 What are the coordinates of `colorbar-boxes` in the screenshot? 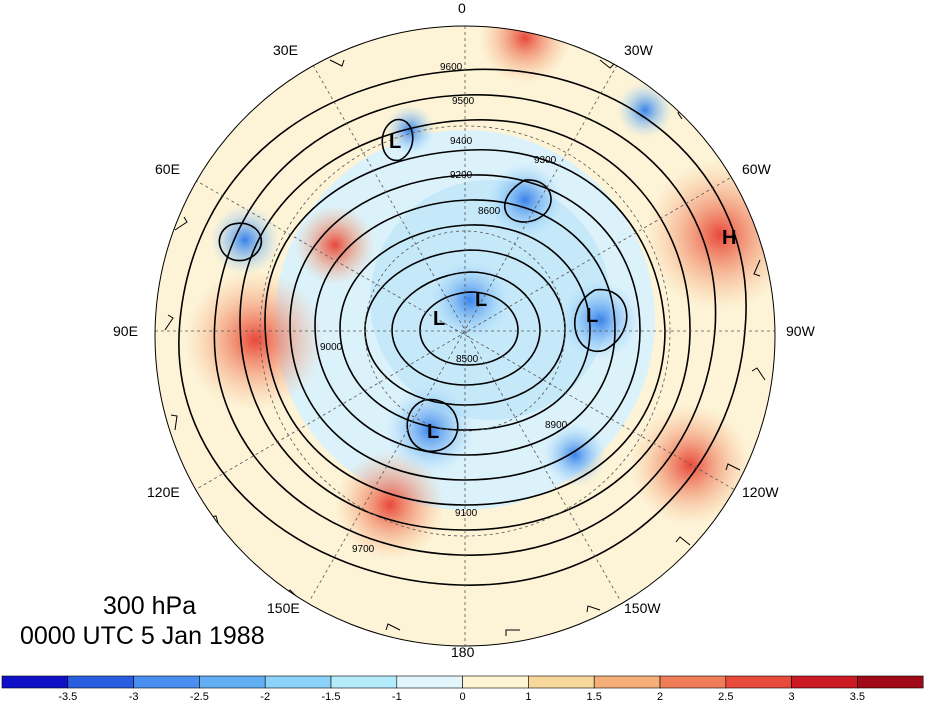 It's located at (462, 682).